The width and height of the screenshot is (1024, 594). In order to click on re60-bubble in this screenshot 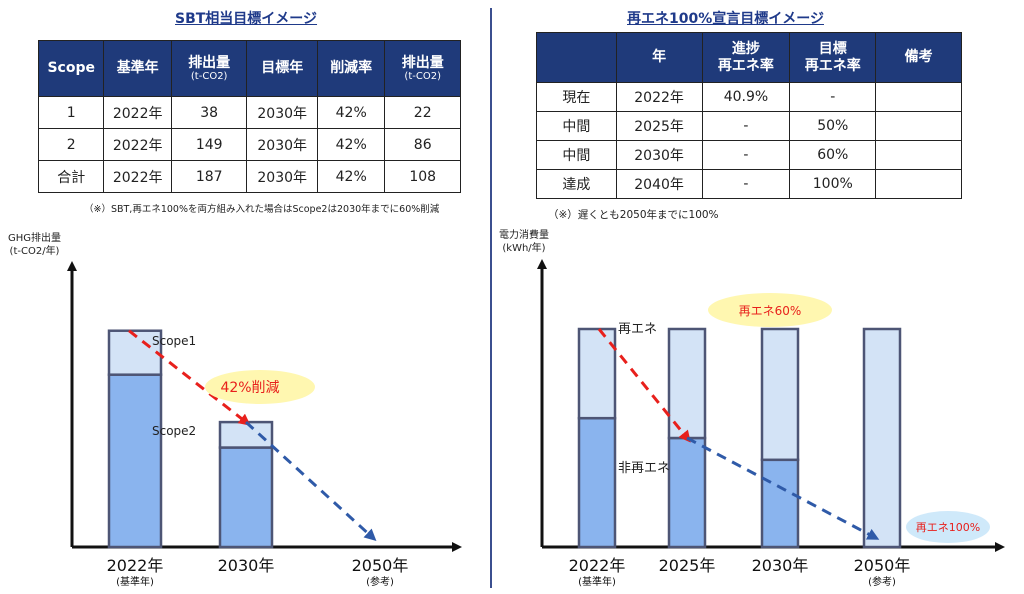, I will do `click(770, 310)`.